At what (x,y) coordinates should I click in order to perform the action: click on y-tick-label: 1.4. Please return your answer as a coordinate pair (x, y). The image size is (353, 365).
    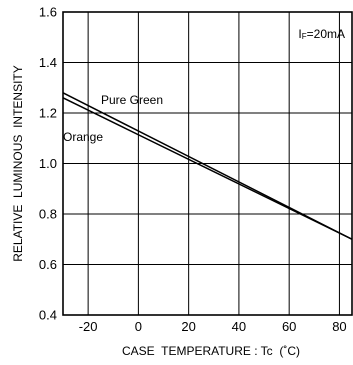
    Looking at the image, I should click on (48, 62).